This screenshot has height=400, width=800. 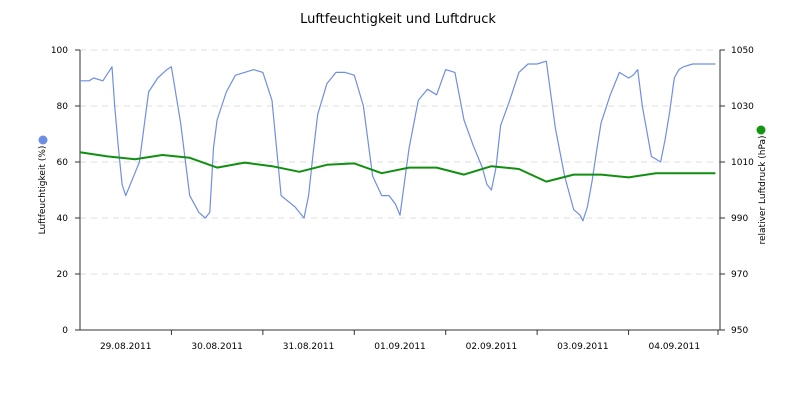 I want to click on y-right-tick-label: 1010, so click(x=742, y=163).